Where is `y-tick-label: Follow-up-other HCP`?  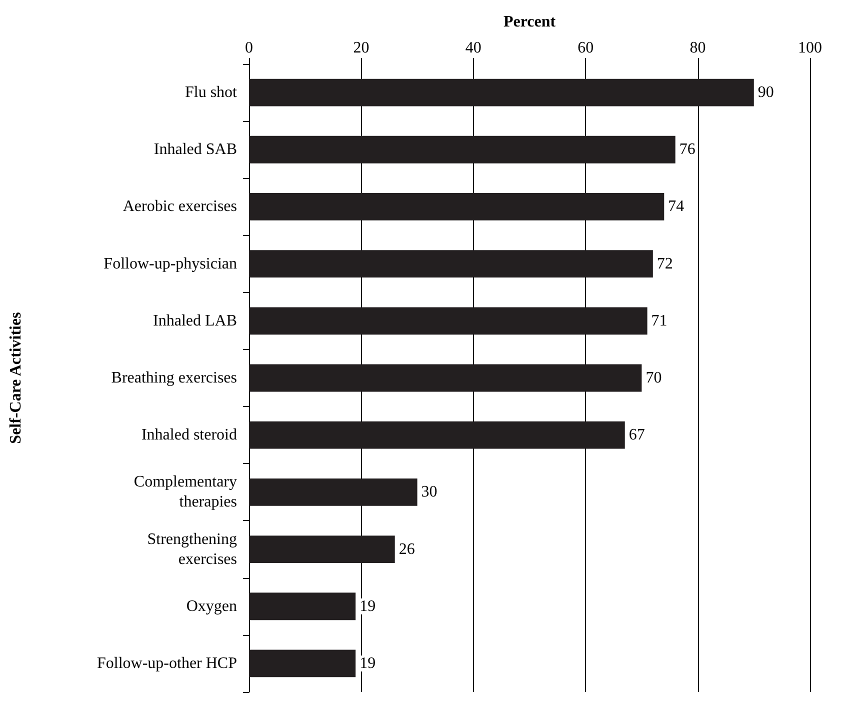
y-tick-label: Follow-up-other HCP is located at coordinates (167, 663).